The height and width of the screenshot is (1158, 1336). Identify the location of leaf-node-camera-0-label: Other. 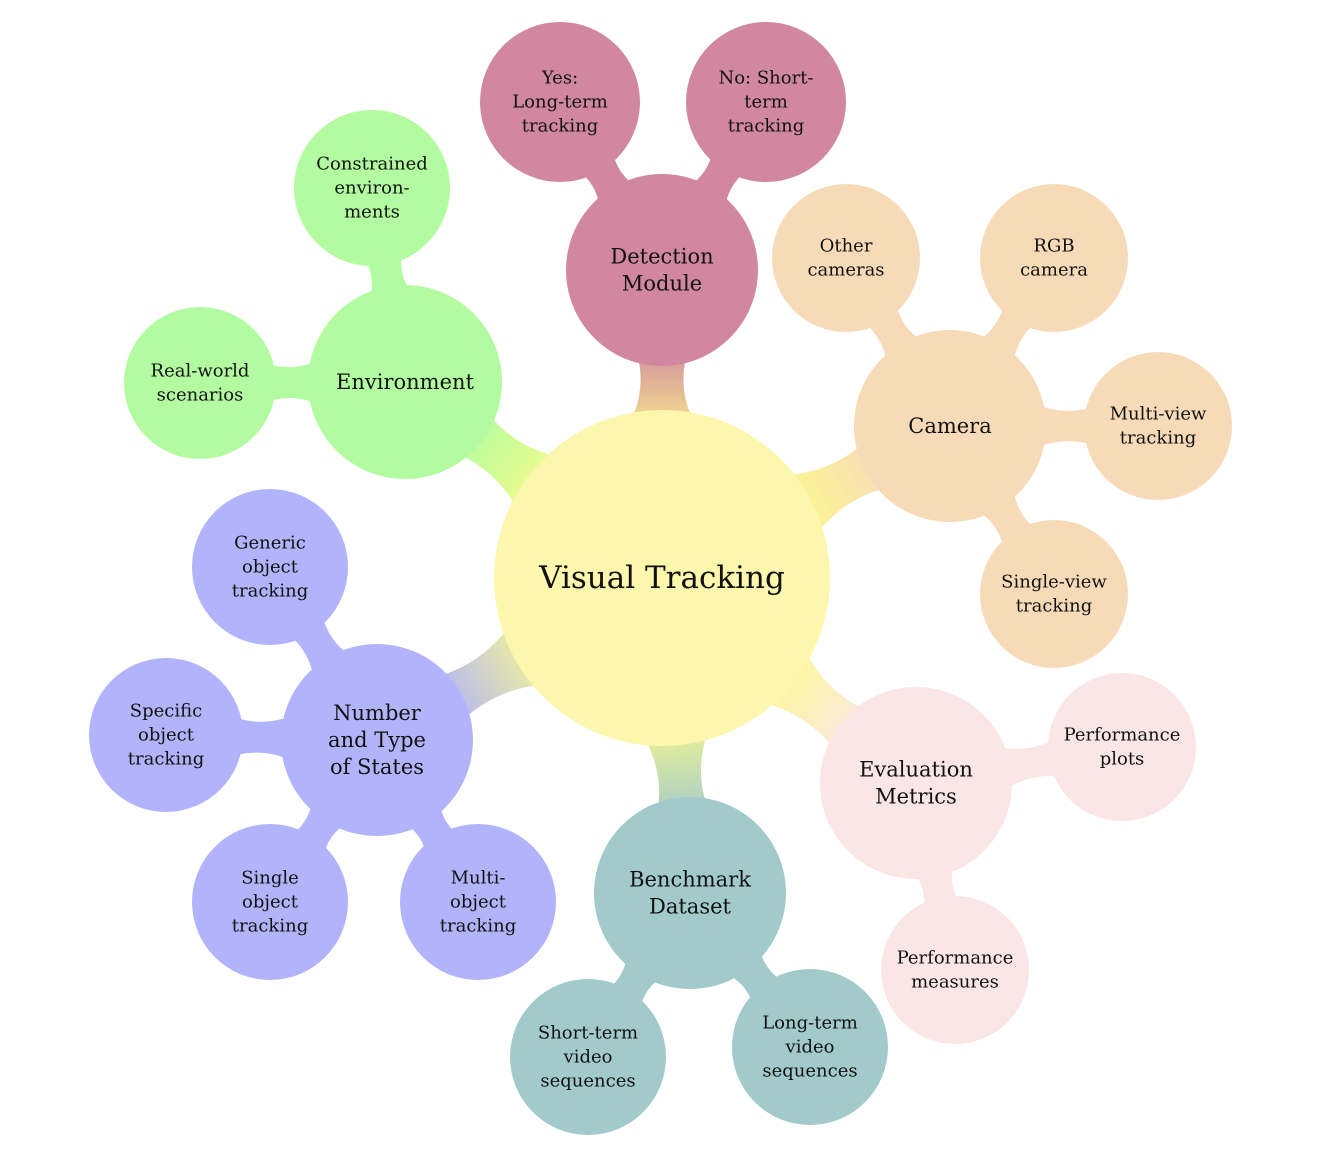
(846, 246).